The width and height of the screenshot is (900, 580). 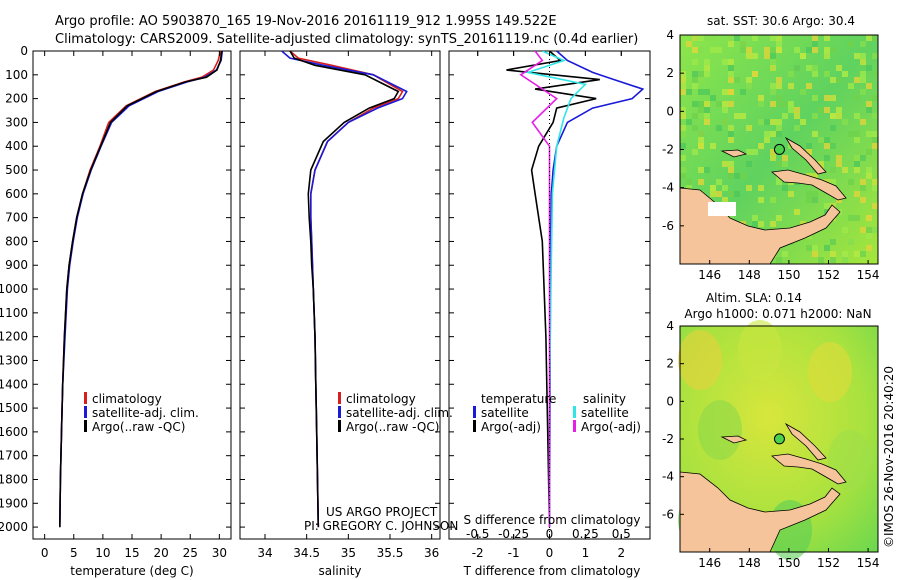 I want to click on legend-label-climatology: climatology, so click(x=381, y=399).